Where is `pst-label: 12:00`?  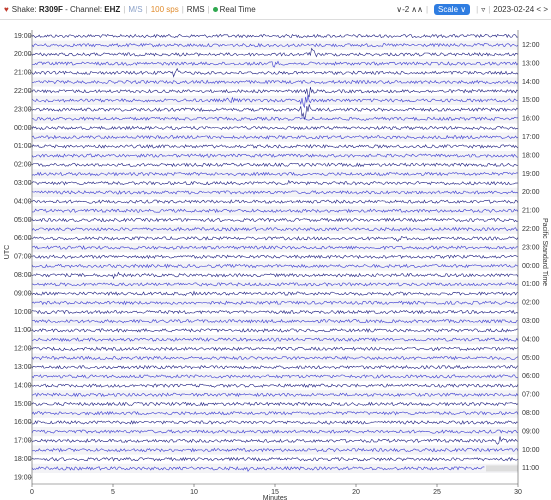 pst-label: 12:00 is located at coordinates (531, 45).